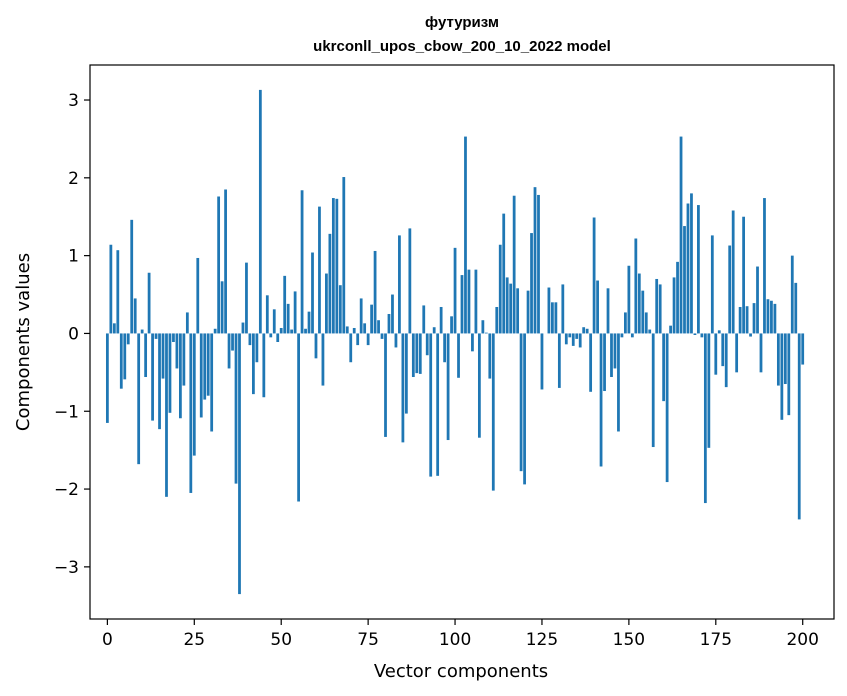 The image size is (847, 696). I want to click on chart-title-line2: ukrconll_upos_cbow_200_10_2022 model, so click(462, 46).